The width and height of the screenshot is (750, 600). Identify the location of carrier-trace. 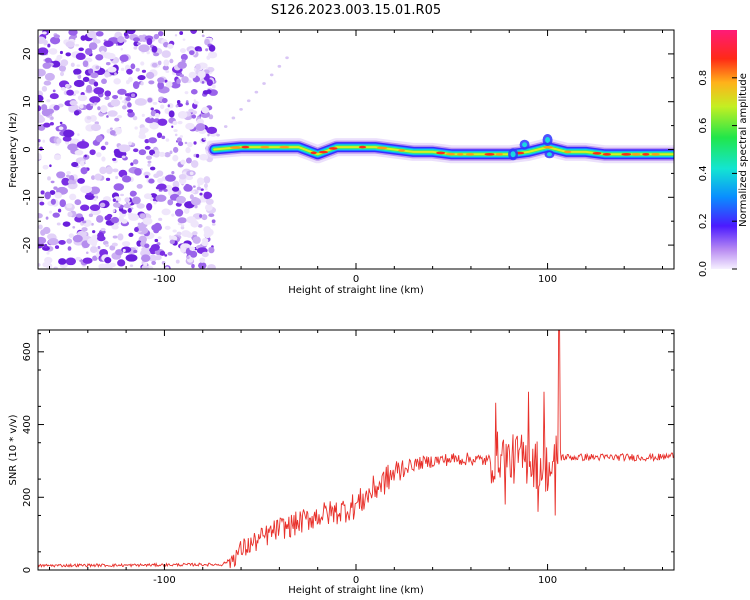
(439, 148).